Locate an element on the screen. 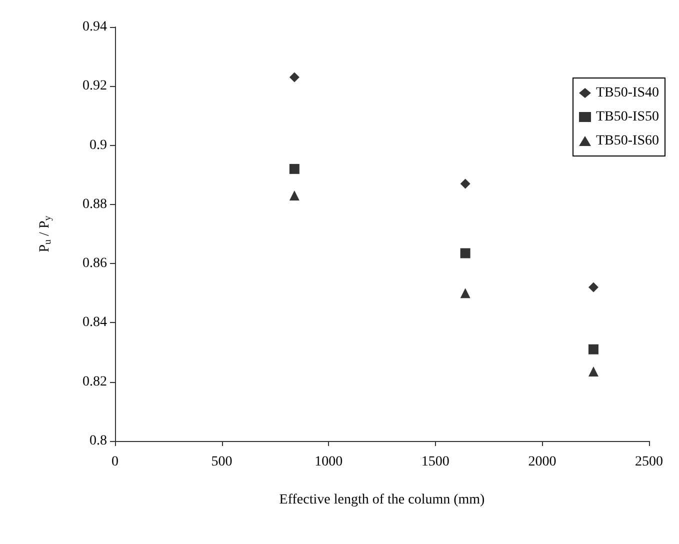 Image resolution: width=679 pixels, height=544 pixels. y-tick-label: 0.84 is located at coordinates (94, 322).